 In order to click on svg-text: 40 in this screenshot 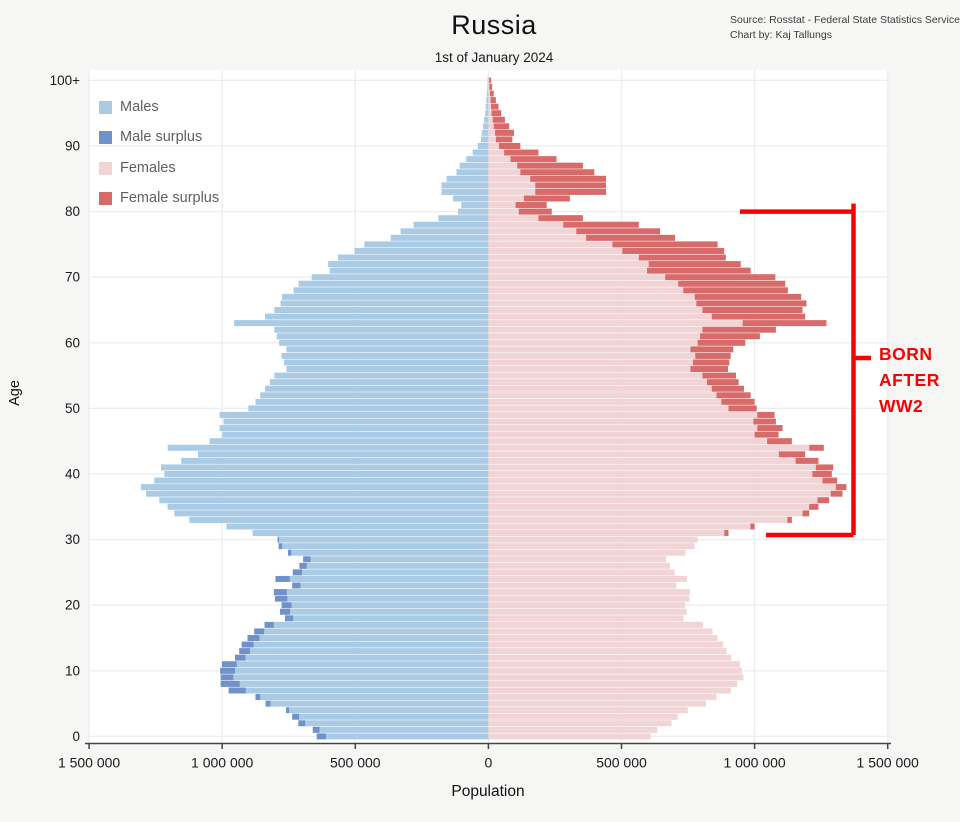, I will do `click(72, 474)`.